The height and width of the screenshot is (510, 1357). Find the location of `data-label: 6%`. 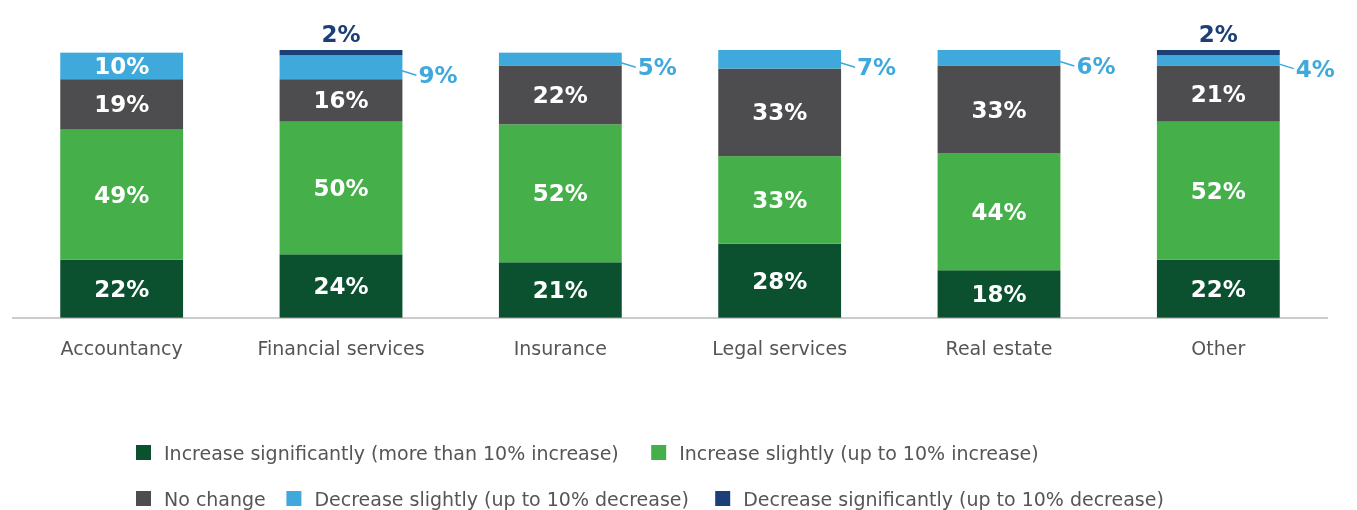

data-label: 6% is located at coordinates (1096, 65).